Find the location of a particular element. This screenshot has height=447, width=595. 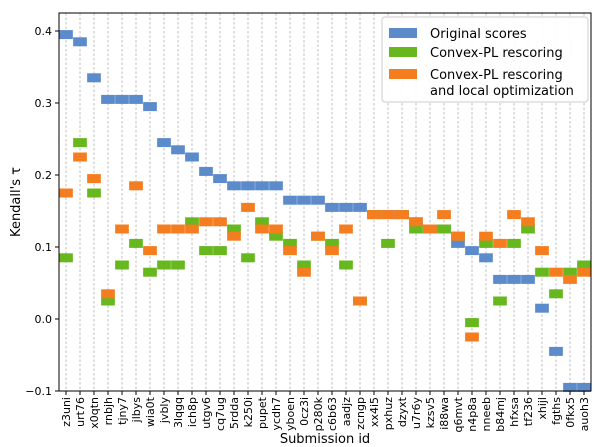

x-axis-title: Submission id is located at coordinates (325, 439).